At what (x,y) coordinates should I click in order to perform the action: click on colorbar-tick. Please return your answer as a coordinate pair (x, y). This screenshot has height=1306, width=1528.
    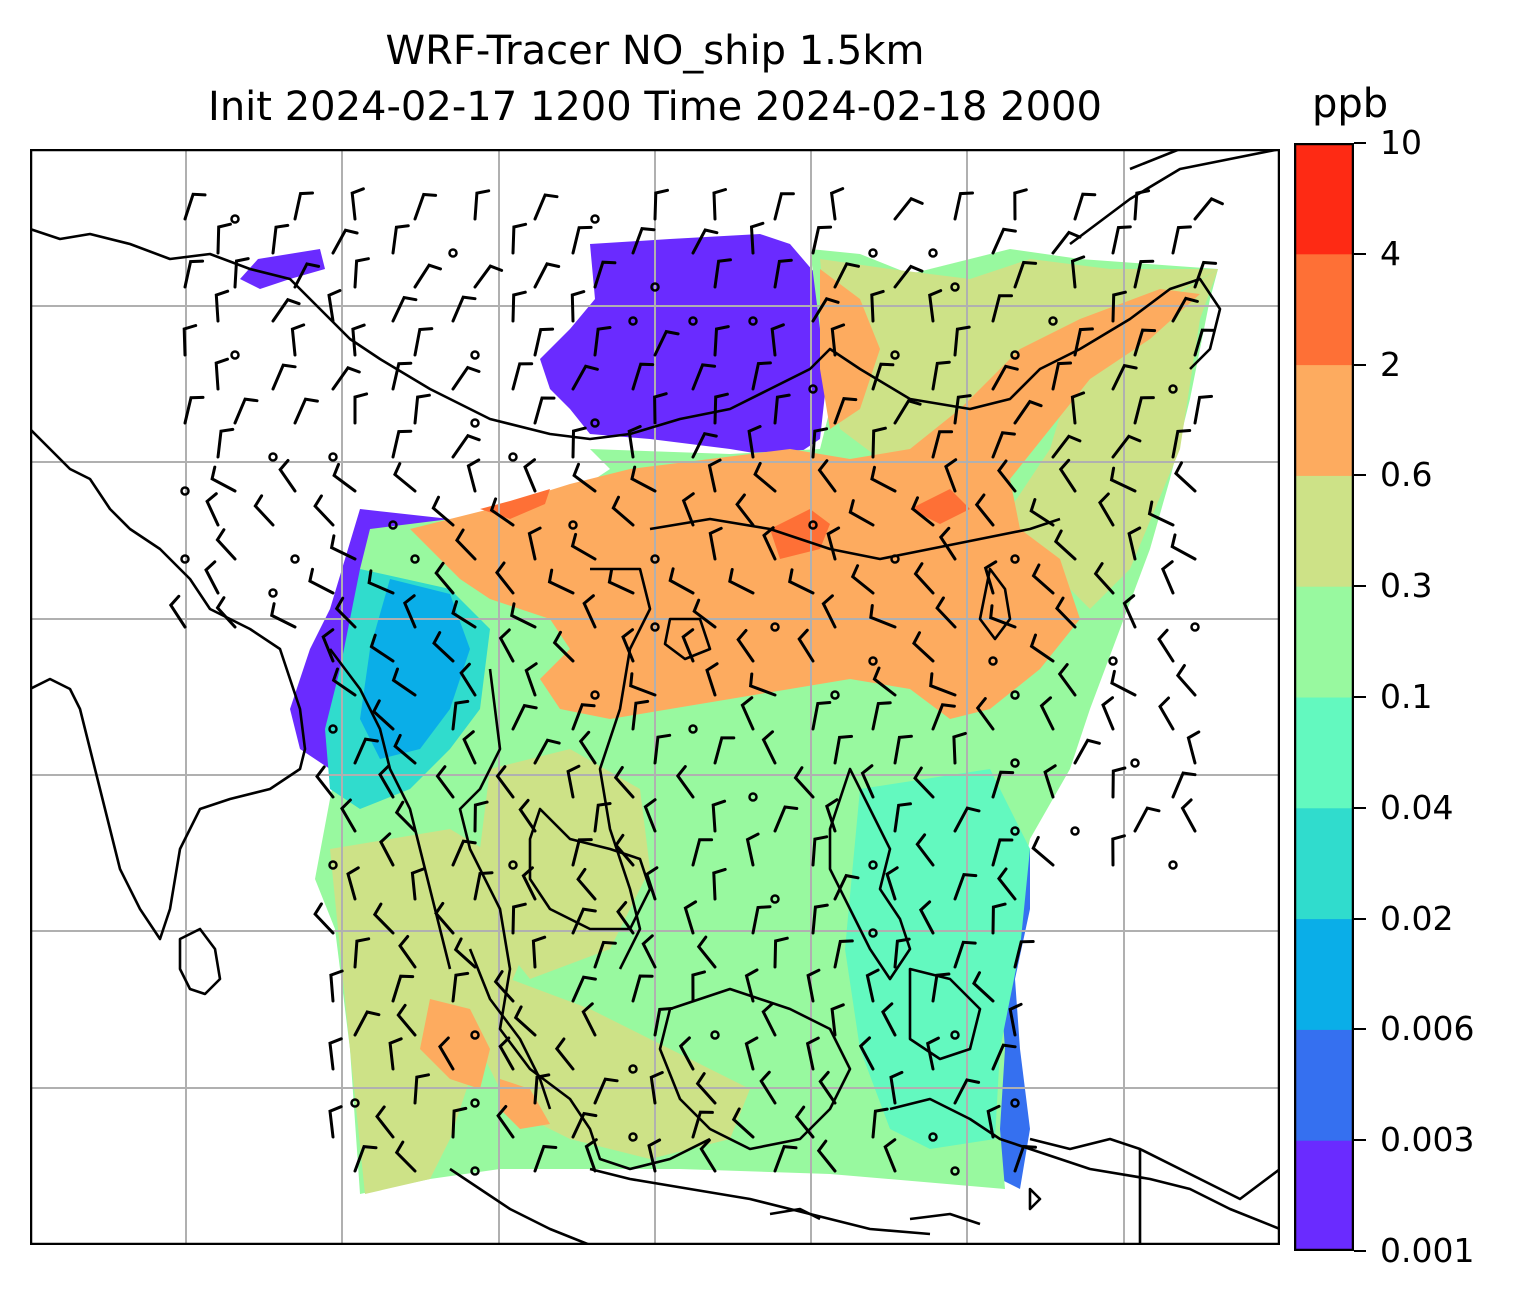
    Looking at the image, I should click on (1360, 364).